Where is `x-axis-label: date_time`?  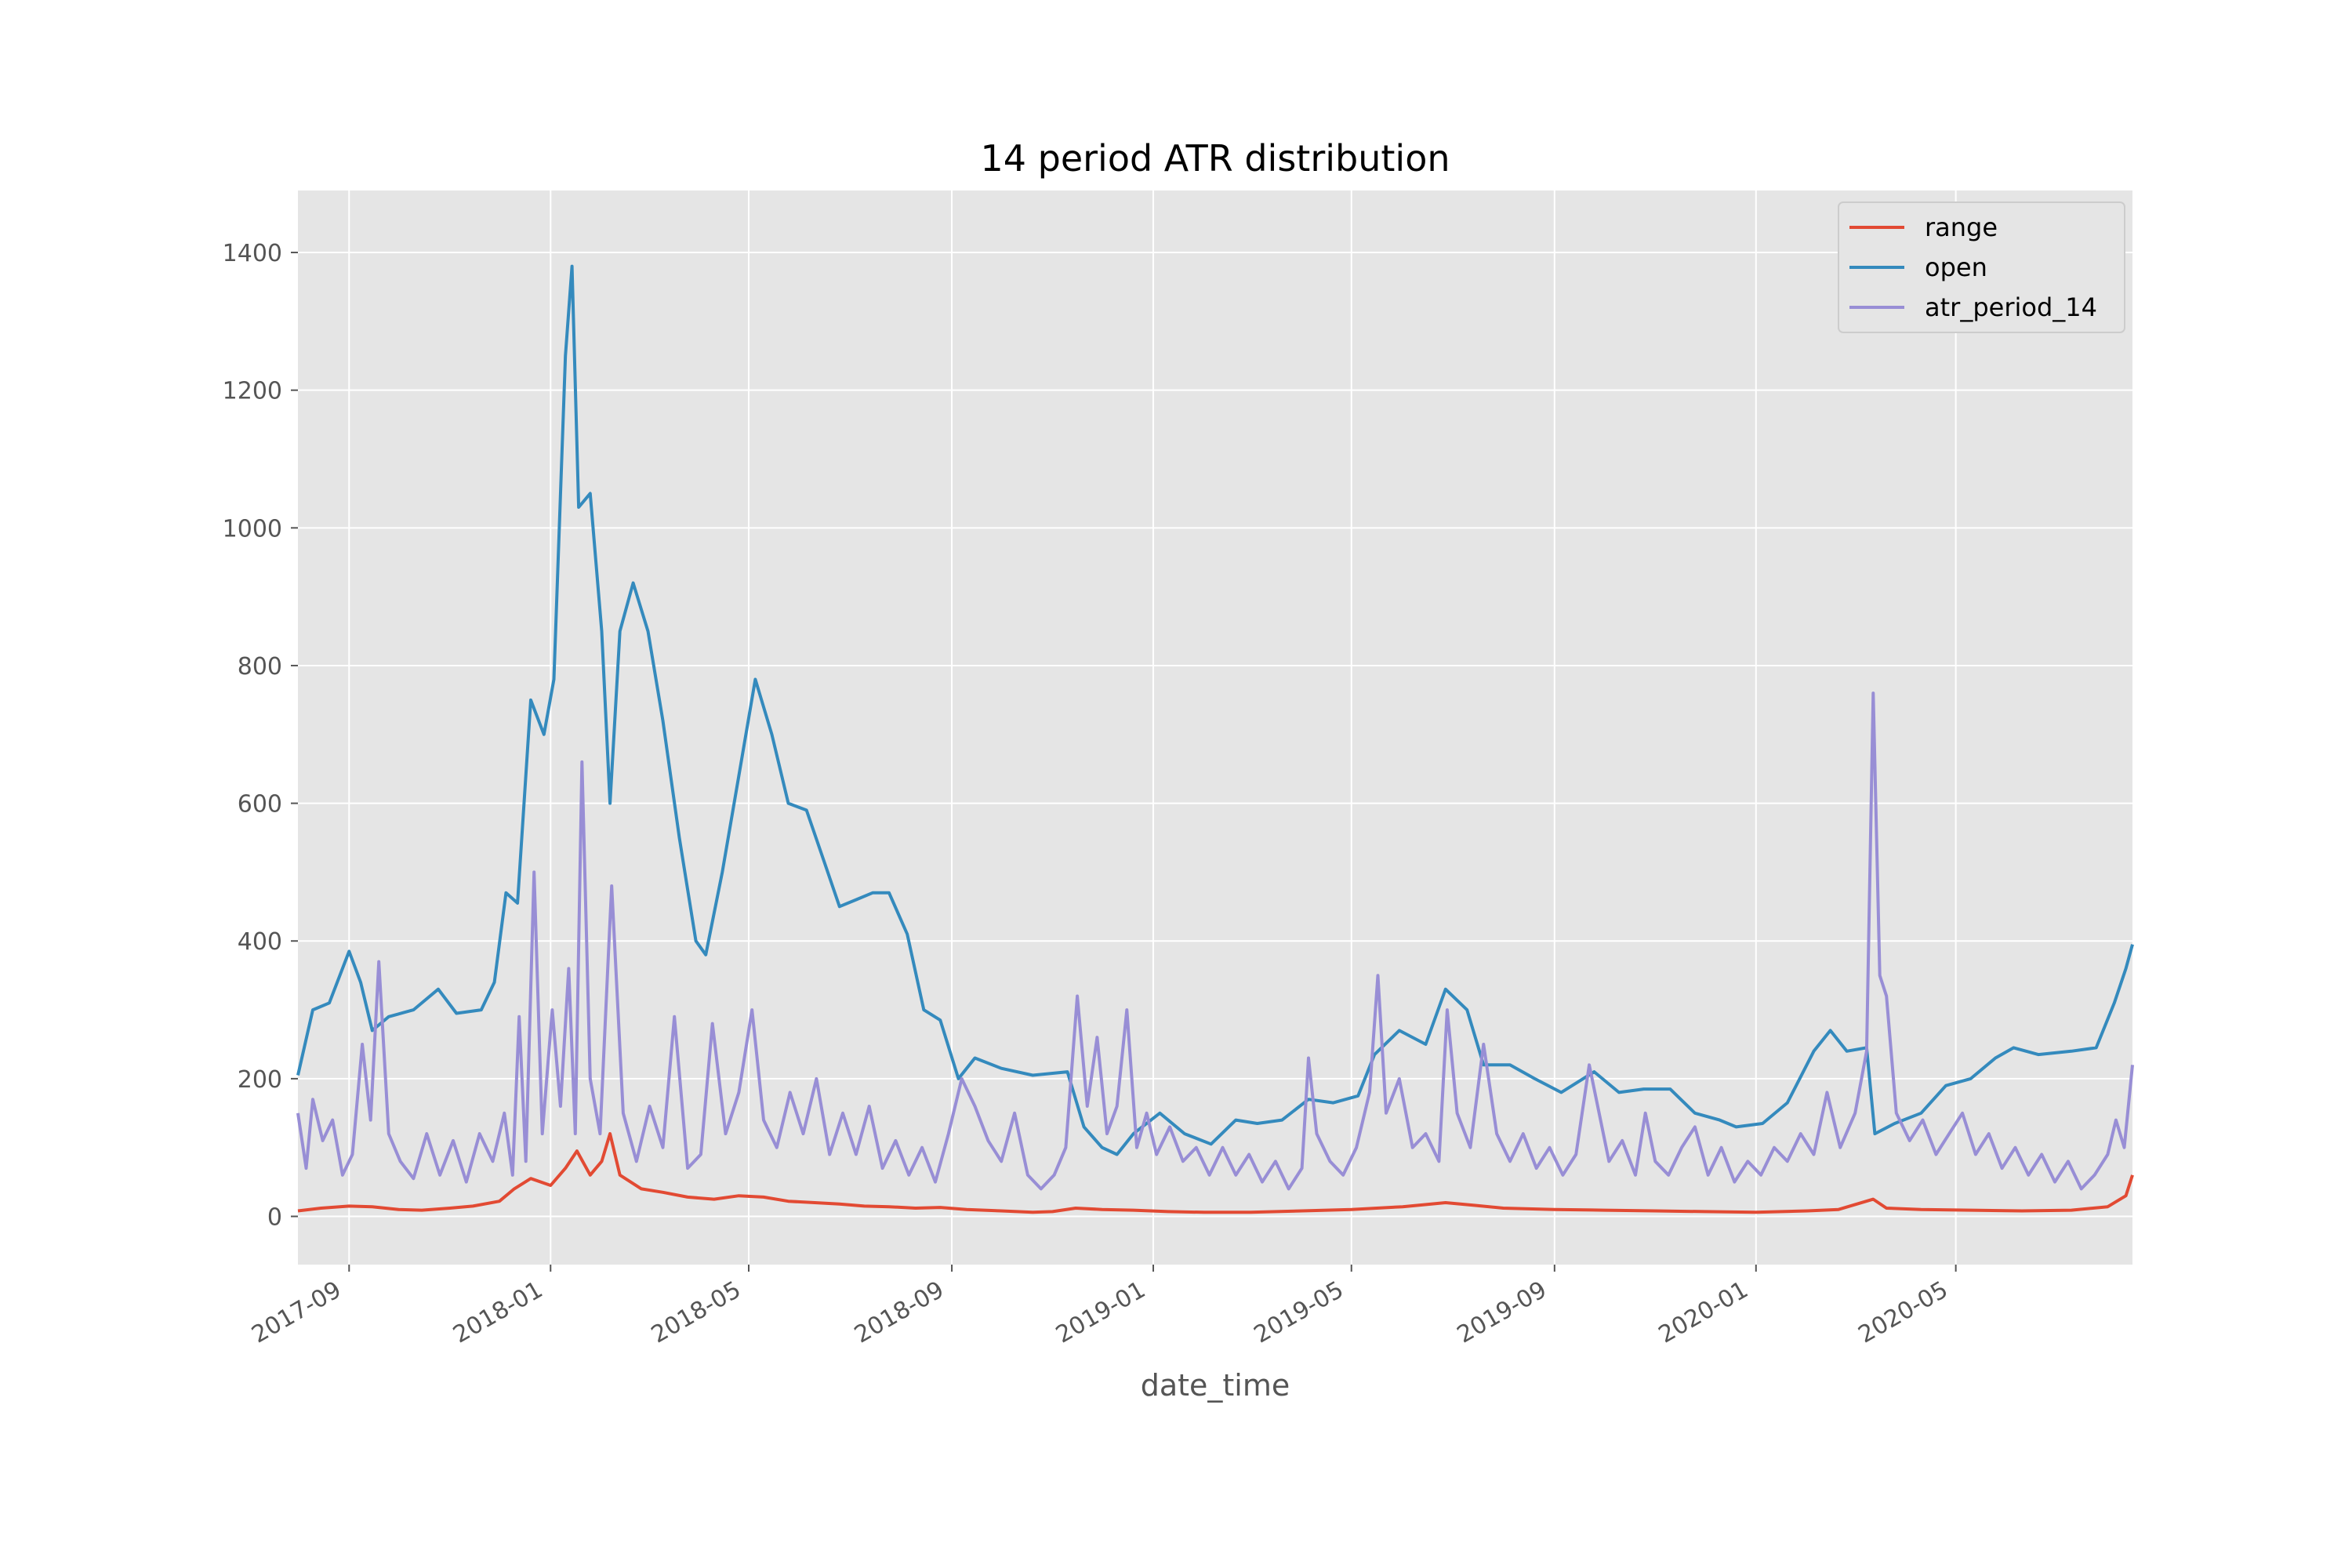 x-axis-label: date_time is located at coordinates (1215, 1385).